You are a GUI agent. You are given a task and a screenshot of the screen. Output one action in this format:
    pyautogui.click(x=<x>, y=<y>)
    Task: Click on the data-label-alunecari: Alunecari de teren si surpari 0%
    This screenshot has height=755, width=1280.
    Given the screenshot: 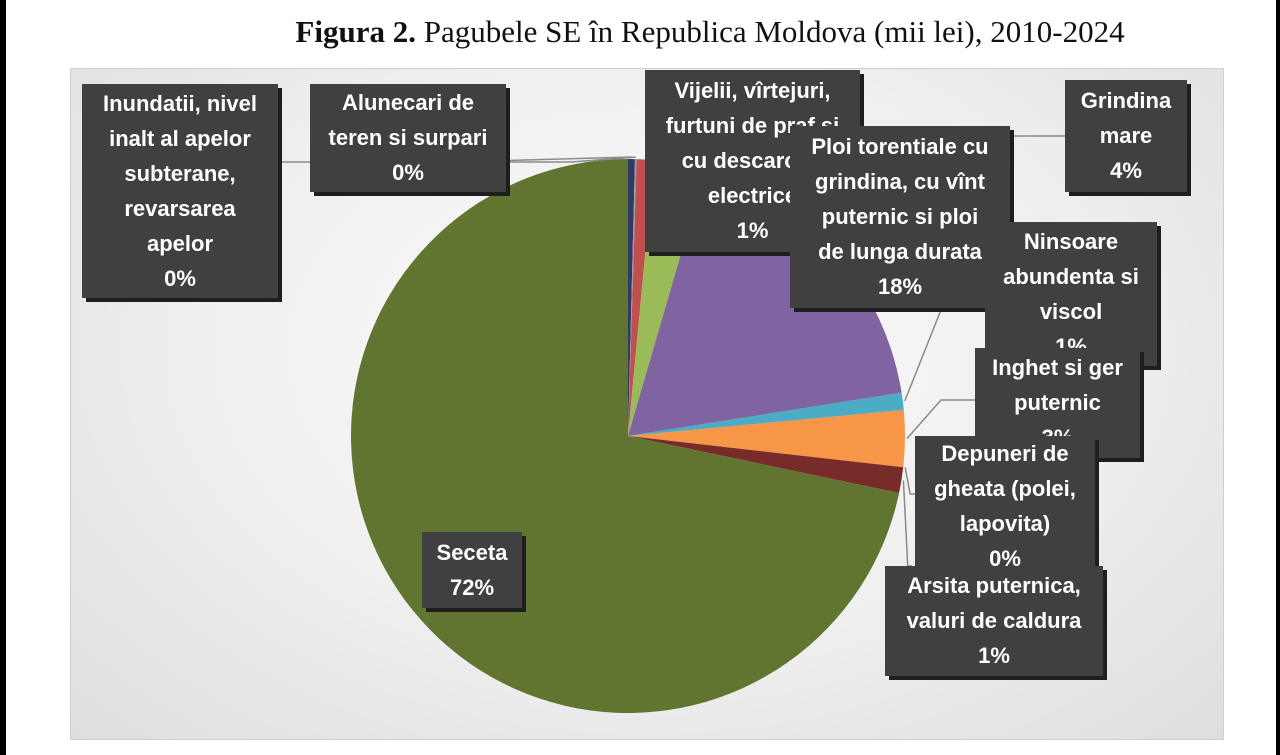 What is the action you would take?
    pyautogui.click(x=408, y=138)
    